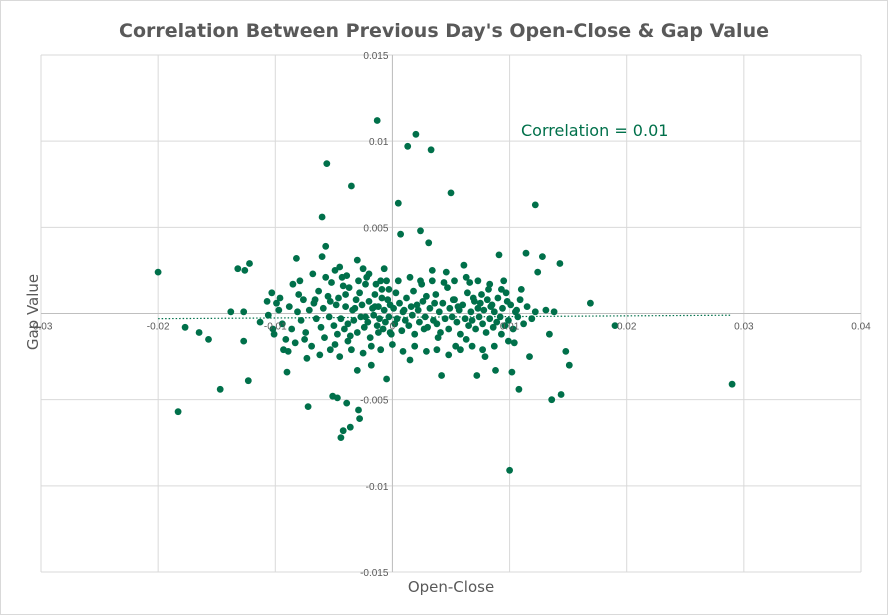  What do you see at coordinates (744, 327) in the screenshot?
I see `x-tick-label: 0.03` at bounding box center [744, 327].